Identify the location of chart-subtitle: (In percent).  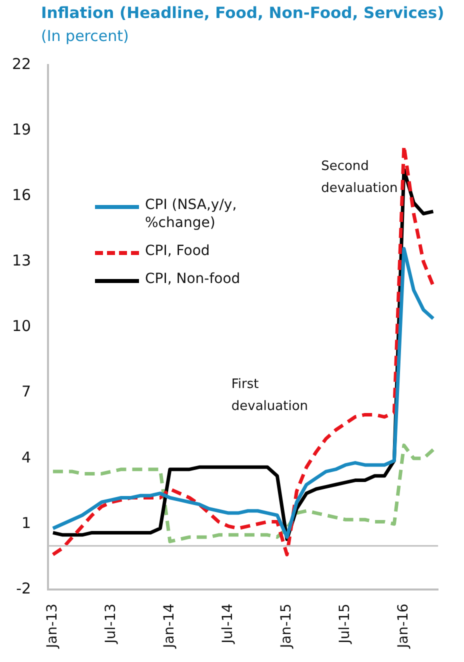
(85, 36).